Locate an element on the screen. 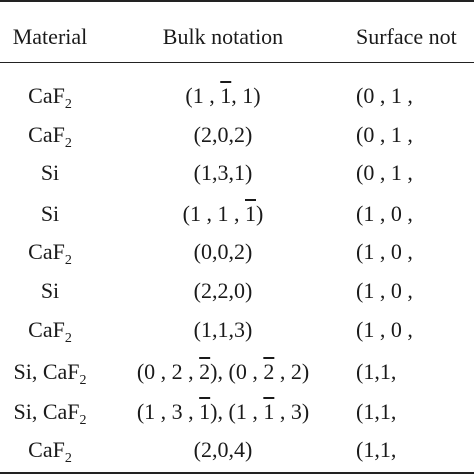 The image size is (474, 474). cell-bulk-notation: (0 , 2 , 2), (0 , 2 , 2) is located at coordinates (223, 371).